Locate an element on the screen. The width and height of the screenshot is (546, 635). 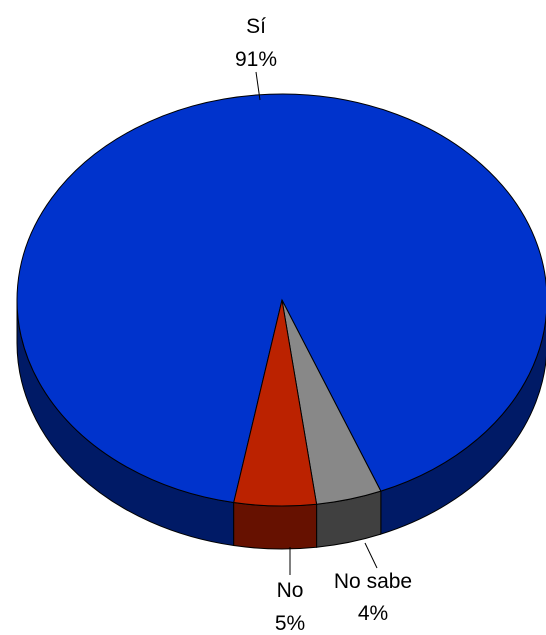
slice-label-si-pct: 91% is located at coordinates (256, 59).